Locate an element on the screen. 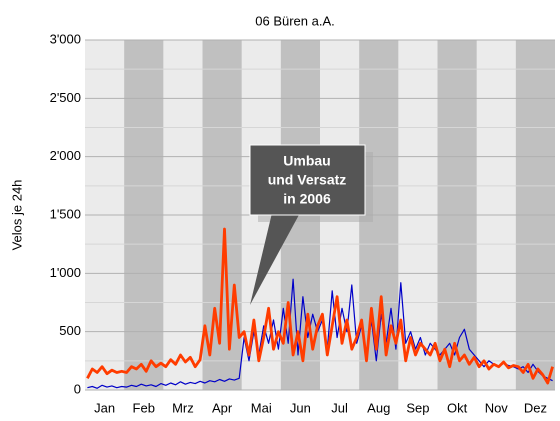  x-tick-label: Nov is located at coordinates (497, 407).